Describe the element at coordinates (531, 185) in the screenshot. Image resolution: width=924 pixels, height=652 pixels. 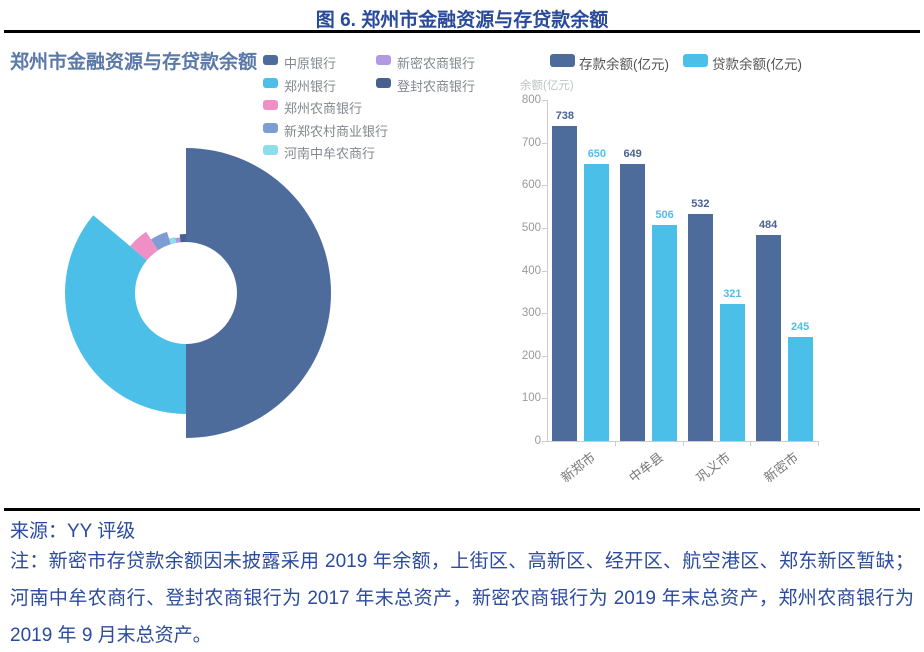
I see `y-tick-label-600: 600` at that location.